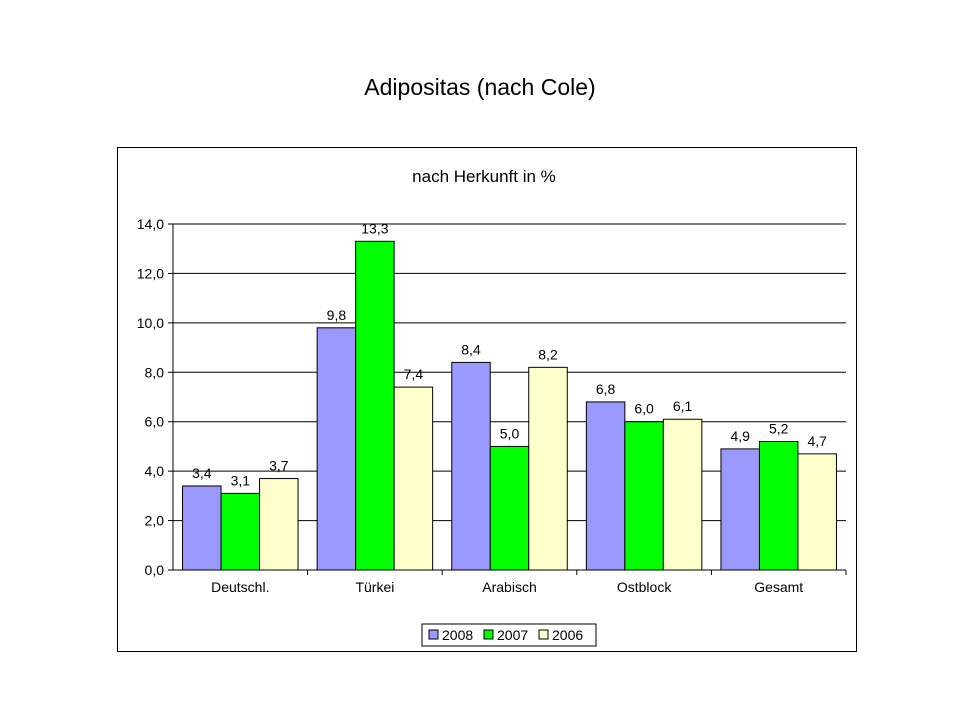 This screenshot has height=720, width=960. What do you see at coordinates (817, 512) in the screenshot?
I see `bar-2006-Gesamt` at bounding box center [817, 512].